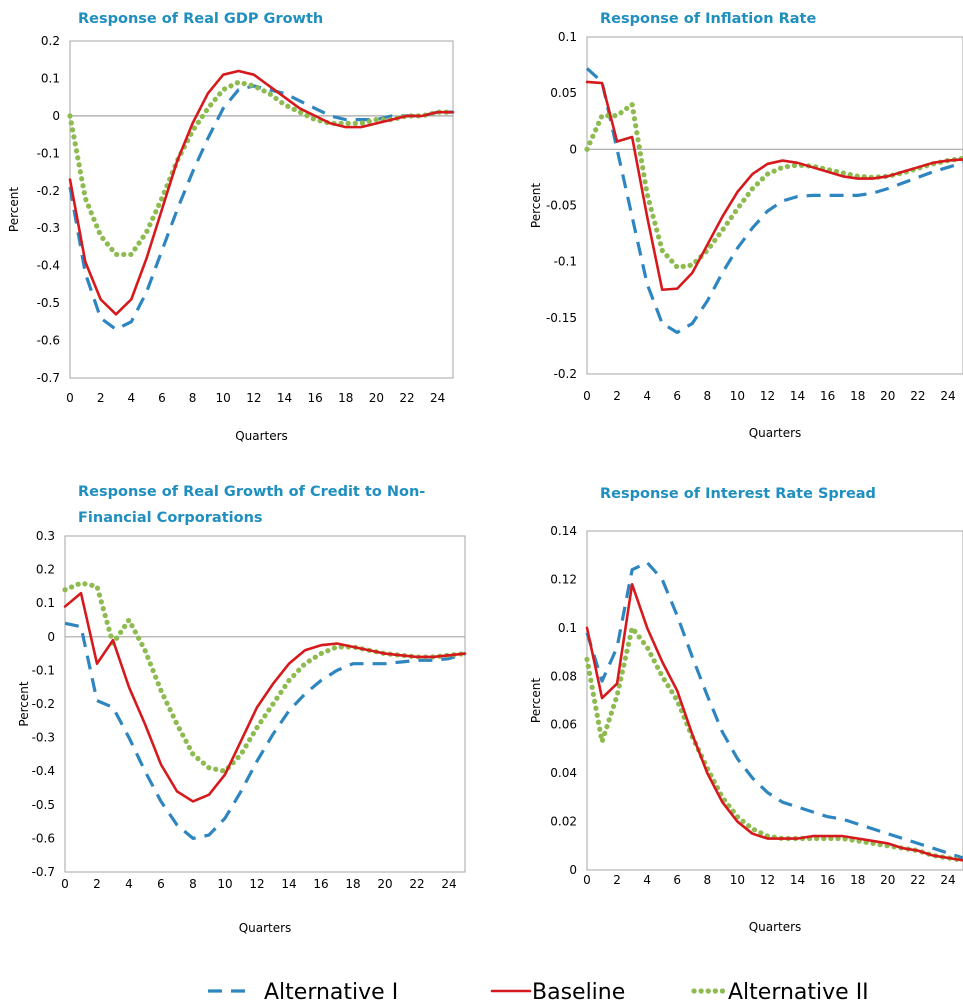  Describe the element at coordinates (578, 992) in the screenshot. I see `legend-label-baseline: Baseline` at that location.